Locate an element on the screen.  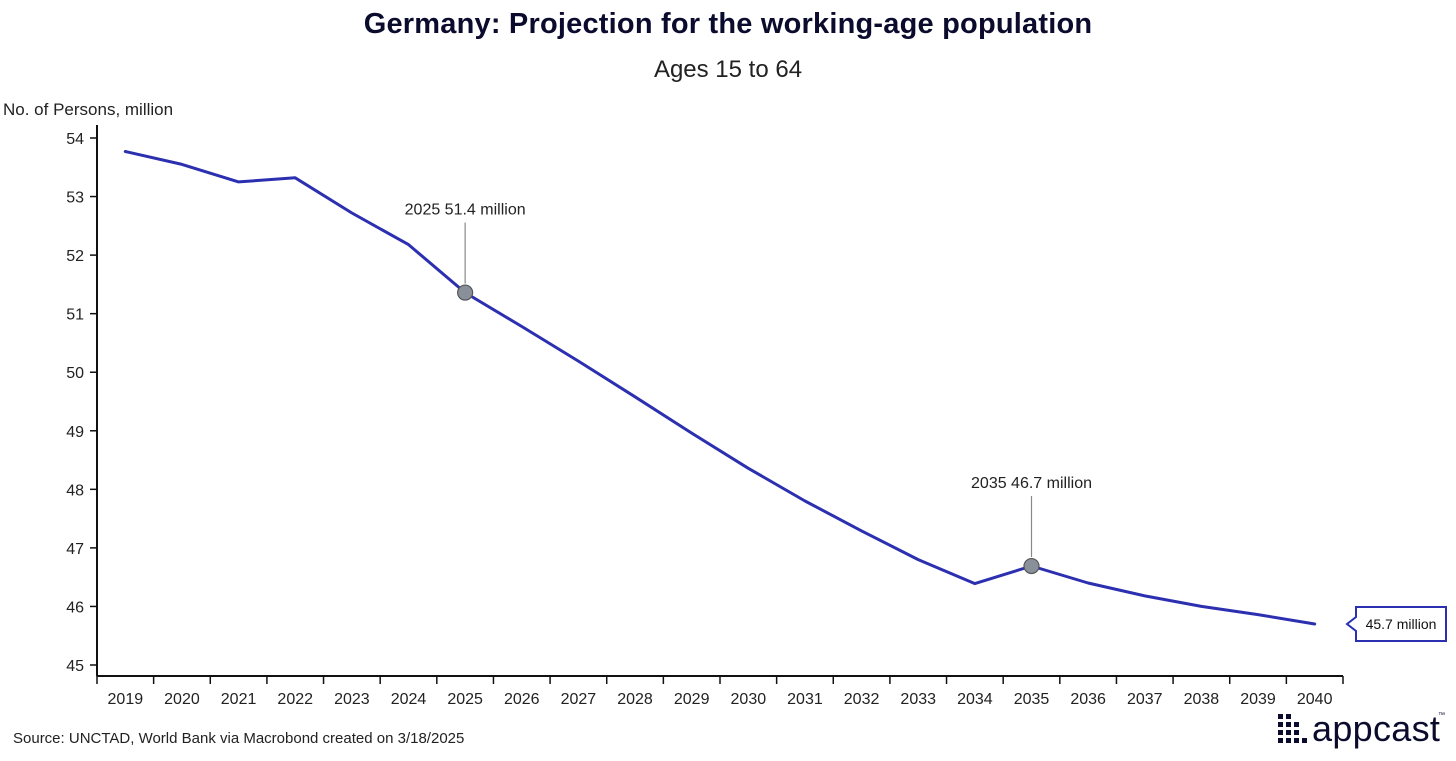
y-tick-label: 46 is located at coordinates (75, 607).